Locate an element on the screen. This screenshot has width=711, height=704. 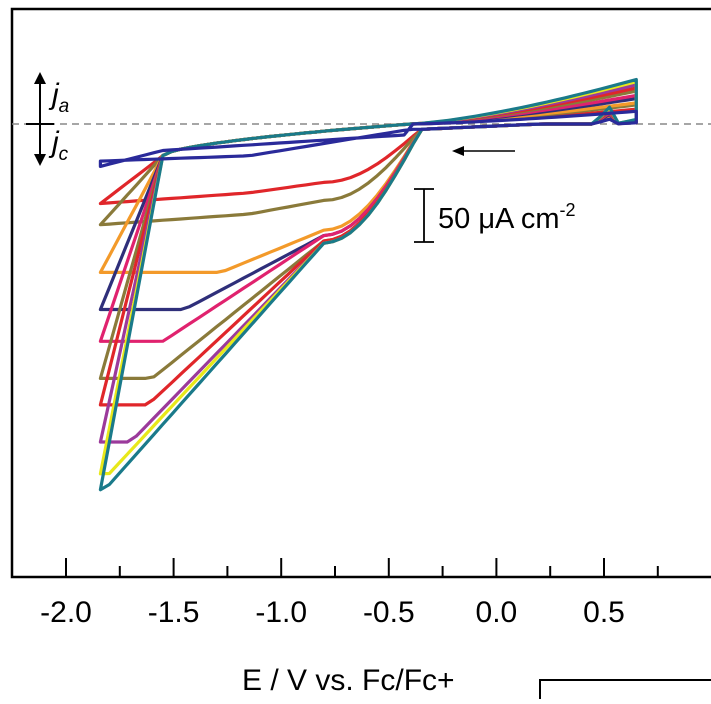
scale-bar: 50 μA cm-2 is located at coordinates (495, 215).